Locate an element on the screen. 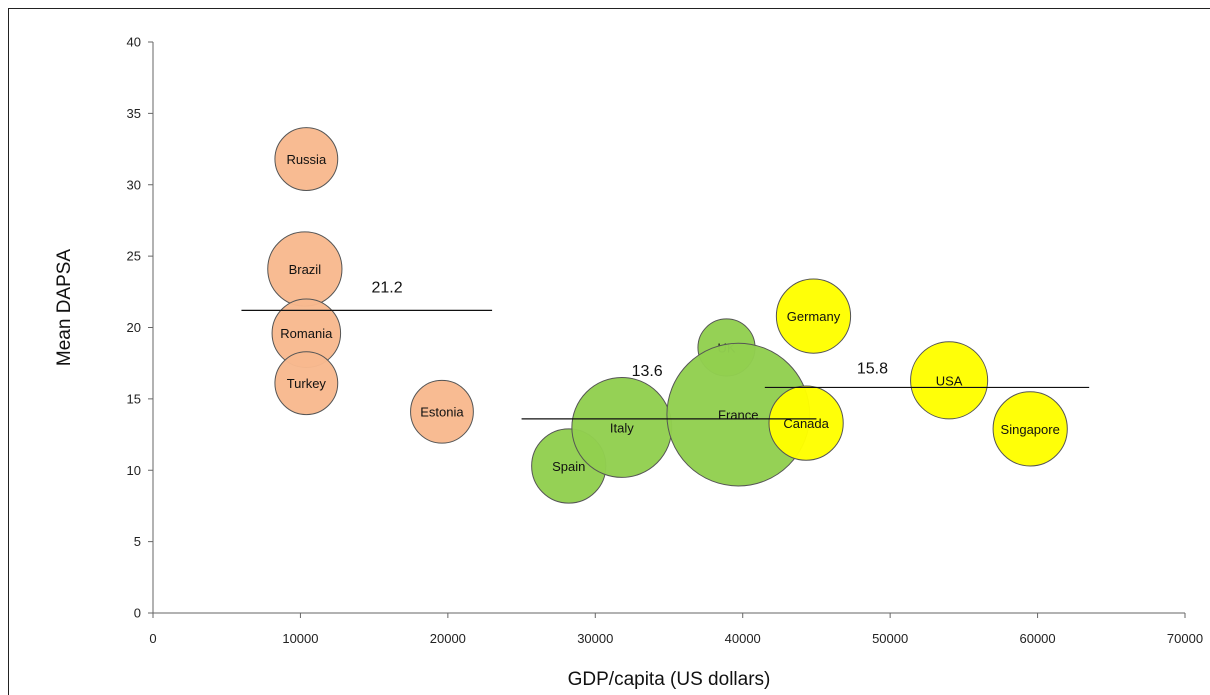 Image resolution: width=1210 pixels, height=695 pixels. bubble-label: Italy is located at coordinates (622, 427).